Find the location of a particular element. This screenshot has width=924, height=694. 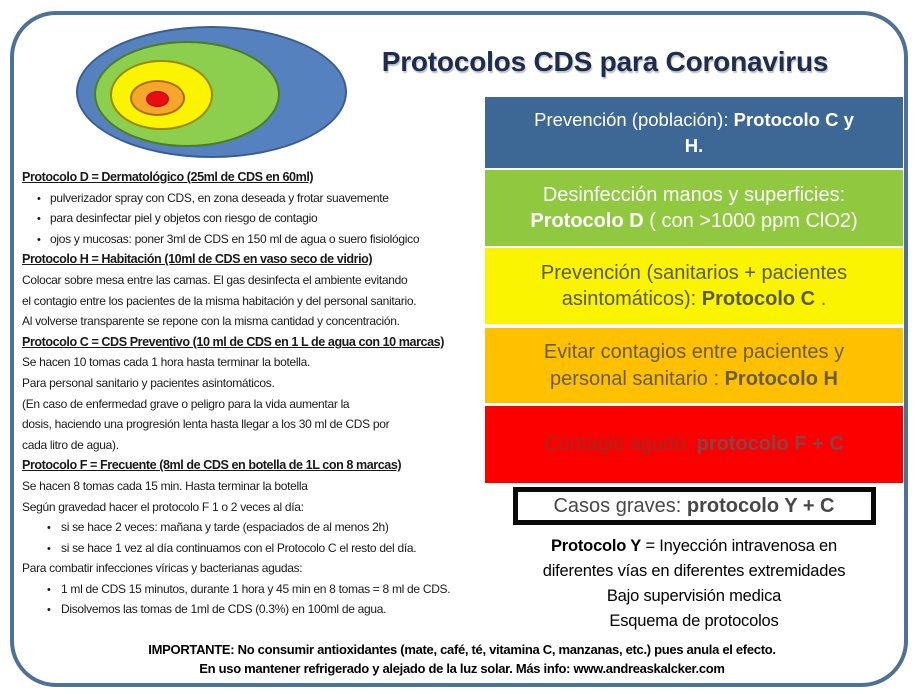

bold-text: Protocolo C is located at coordinates (758, 299).